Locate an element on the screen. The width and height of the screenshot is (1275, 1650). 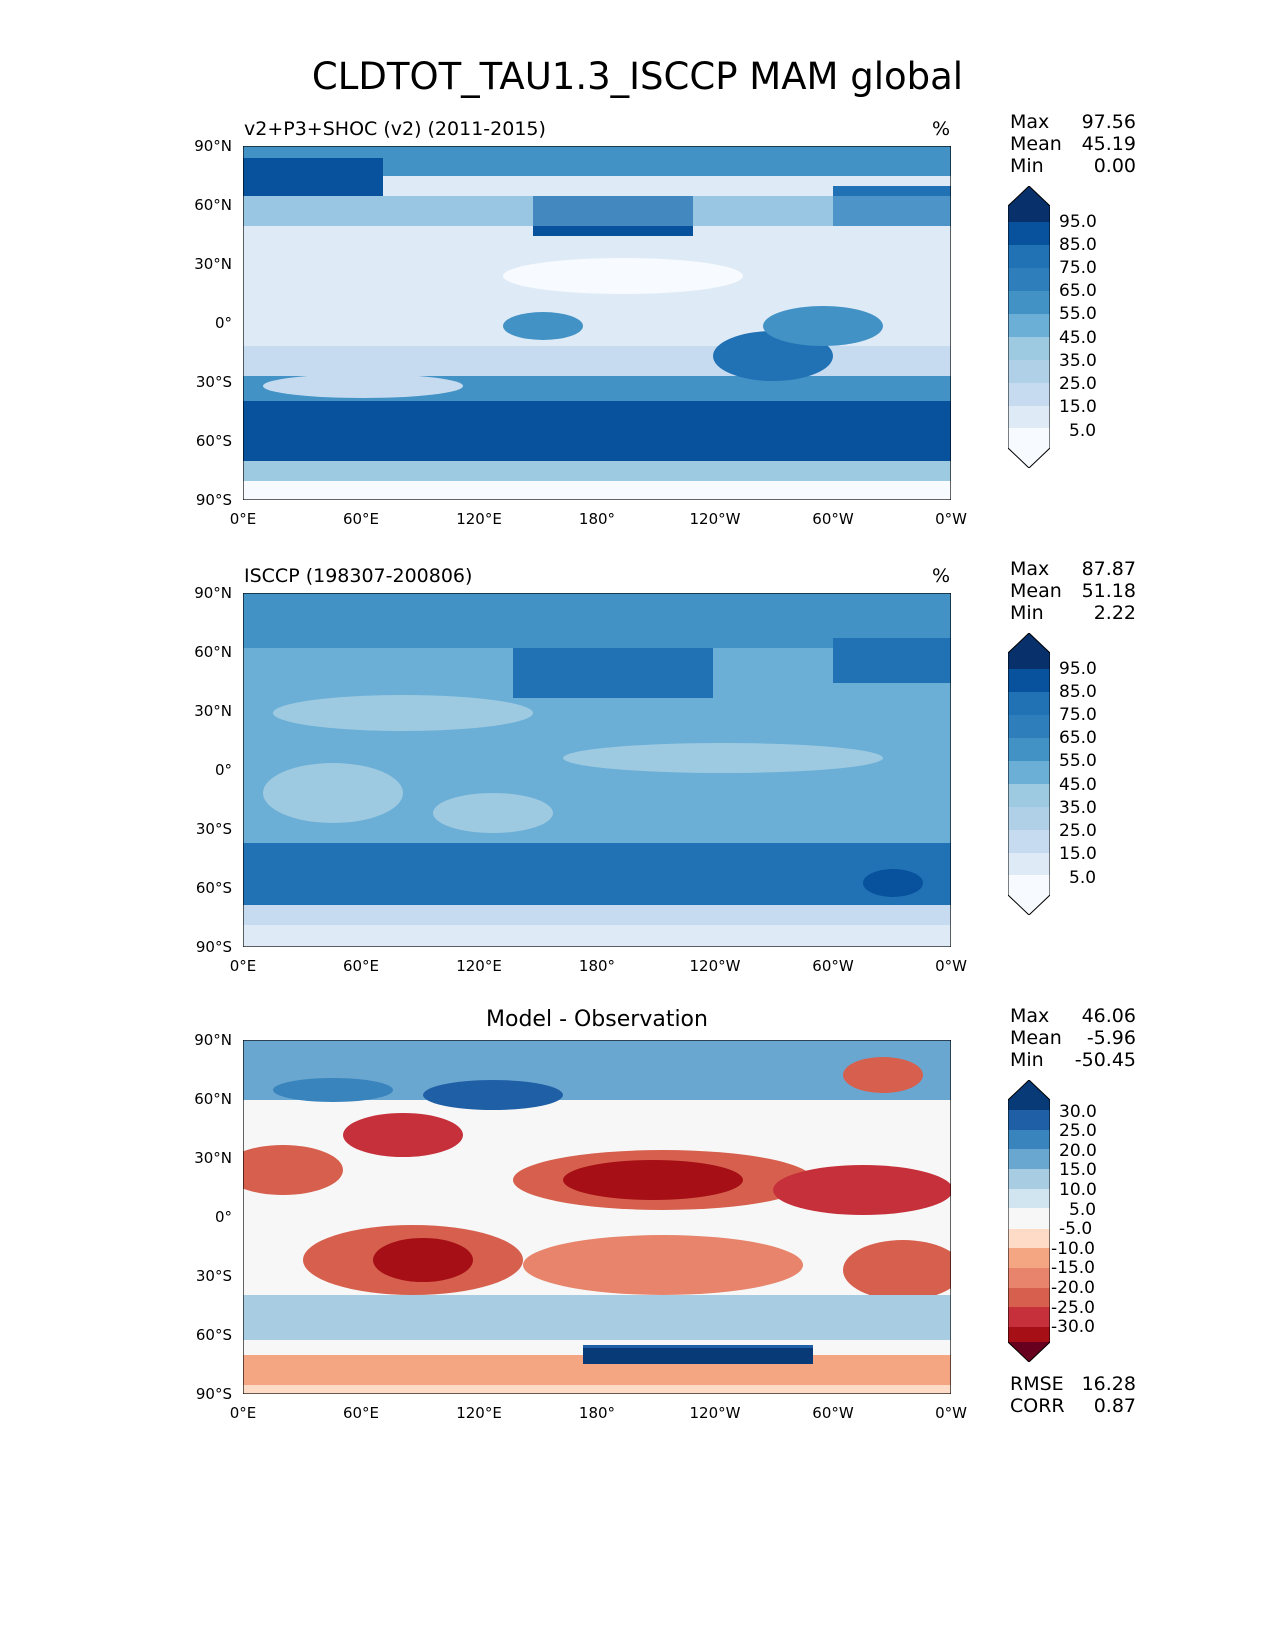
colorbar-model is located at coordinates (1029, 327).